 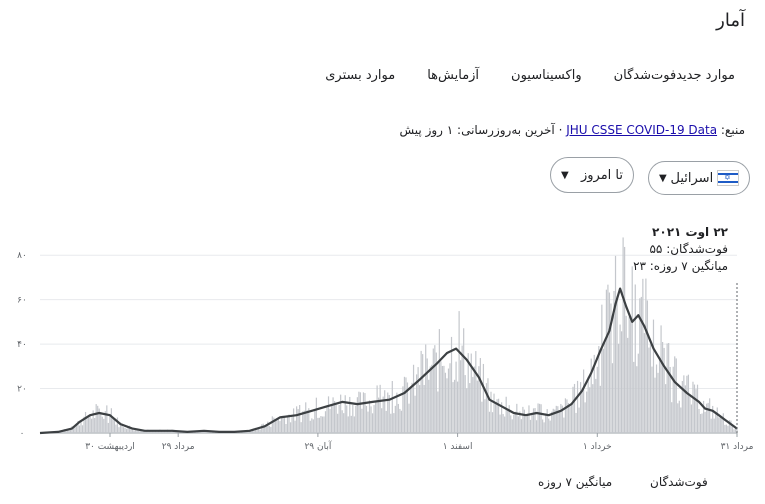 What do you see at coordinates (642, 130) in the screenshot?
I see `source-link: JHU CSSE COVID-19 Data` at bounding box center [642, 130].